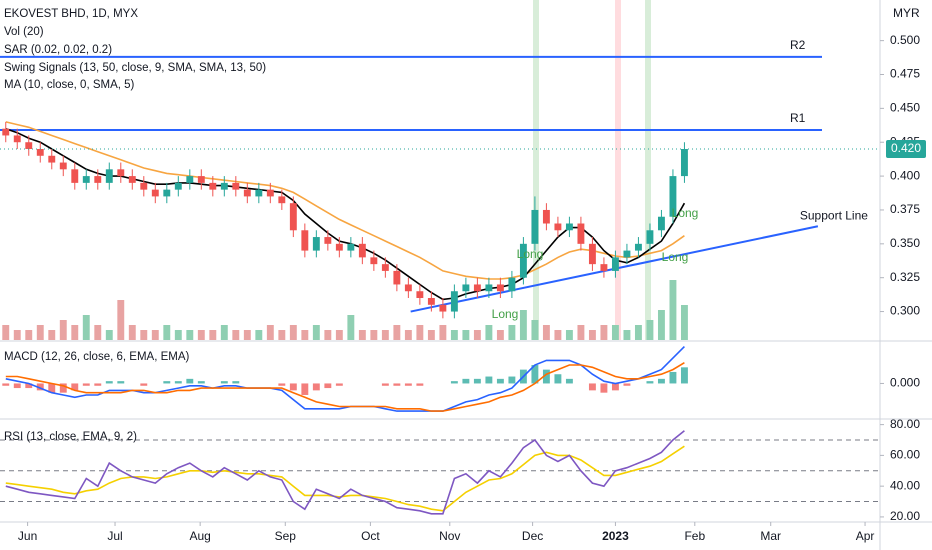 The image size is (932, 550). Describe the element at coordinates (24, 32) in the screenshot. I see `indicator-label: Vol (20)` at that location.